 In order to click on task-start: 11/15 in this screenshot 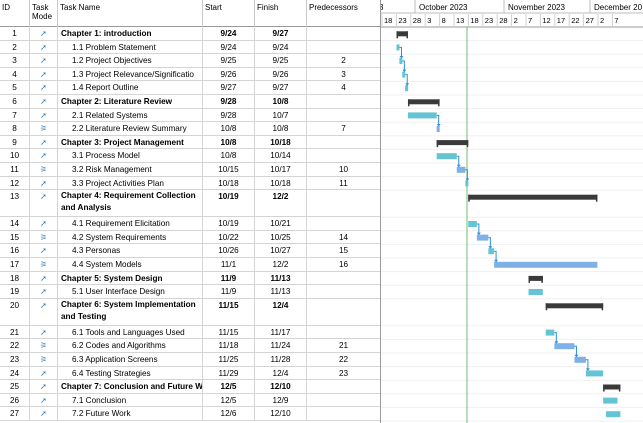, I will do `click(229, 311)`.